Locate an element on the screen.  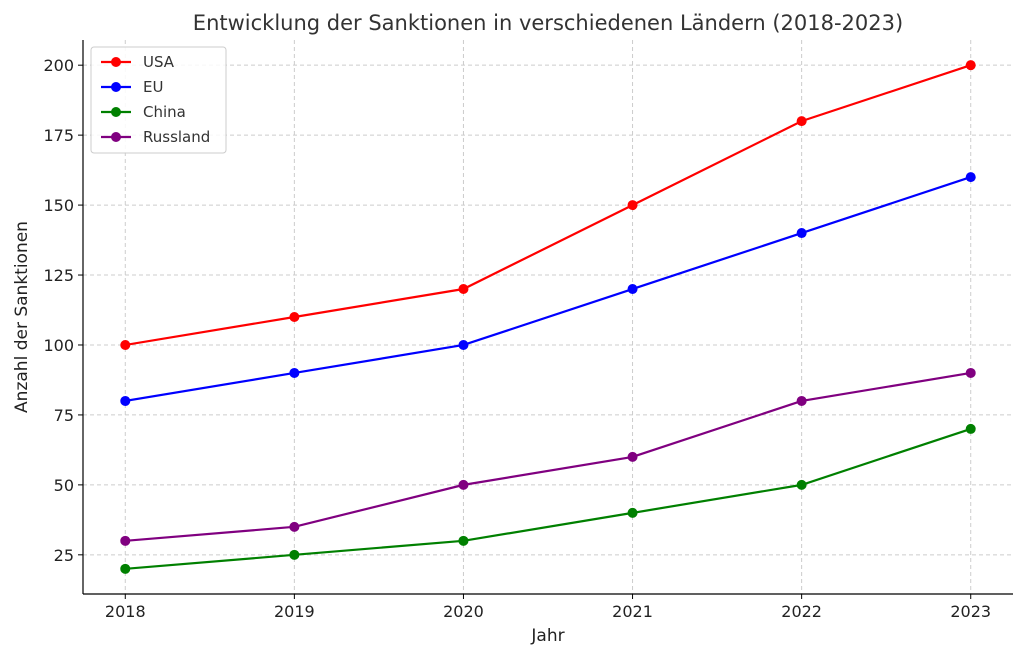
y-tick-label: 100 is located at coordinates (58, 345).